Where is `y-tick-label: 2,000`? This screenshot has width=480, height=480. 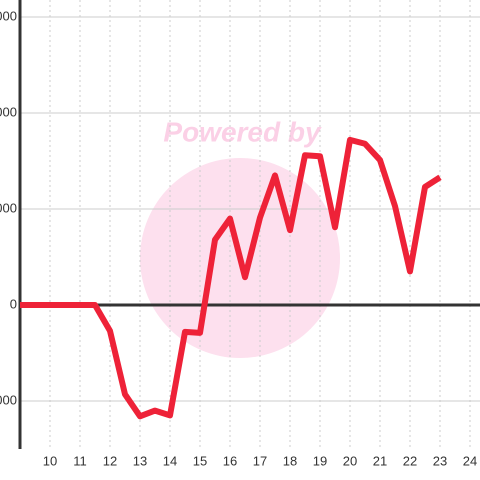 y-tick-label: 2,000 is located at coordinates (8, 111).